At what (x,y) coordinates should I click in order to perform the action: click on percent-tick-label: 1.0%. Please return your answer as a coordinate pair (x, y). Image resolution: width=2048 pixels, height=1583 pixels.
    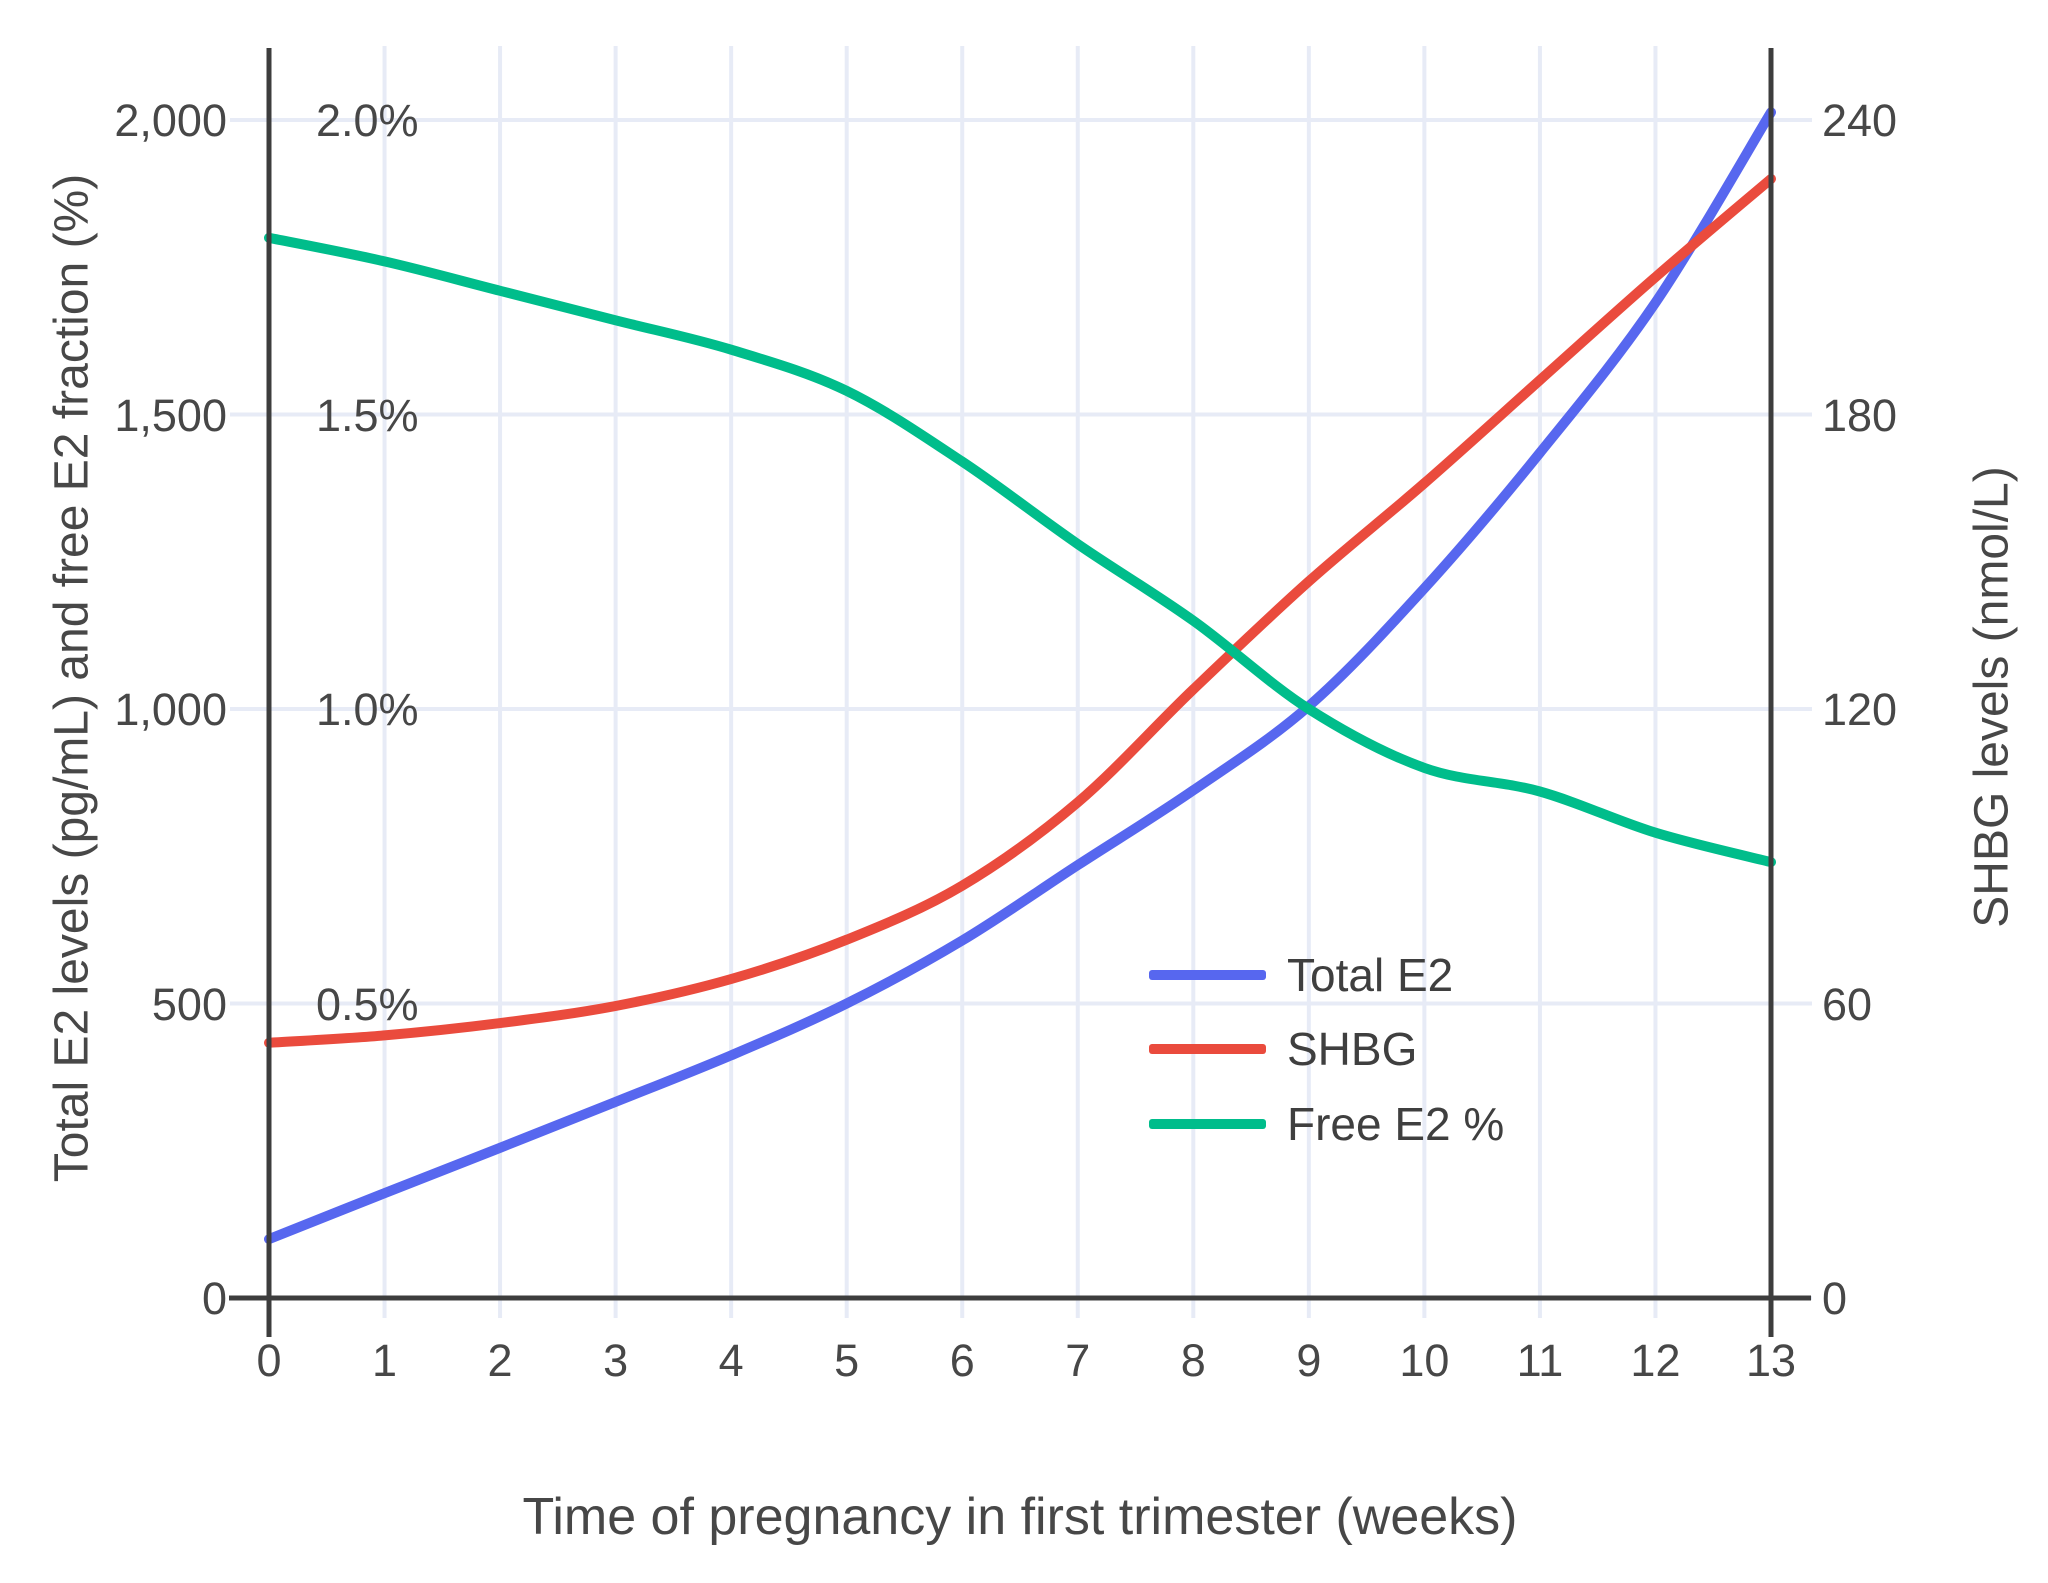
    Looking at the image, I should click on (367, 709).